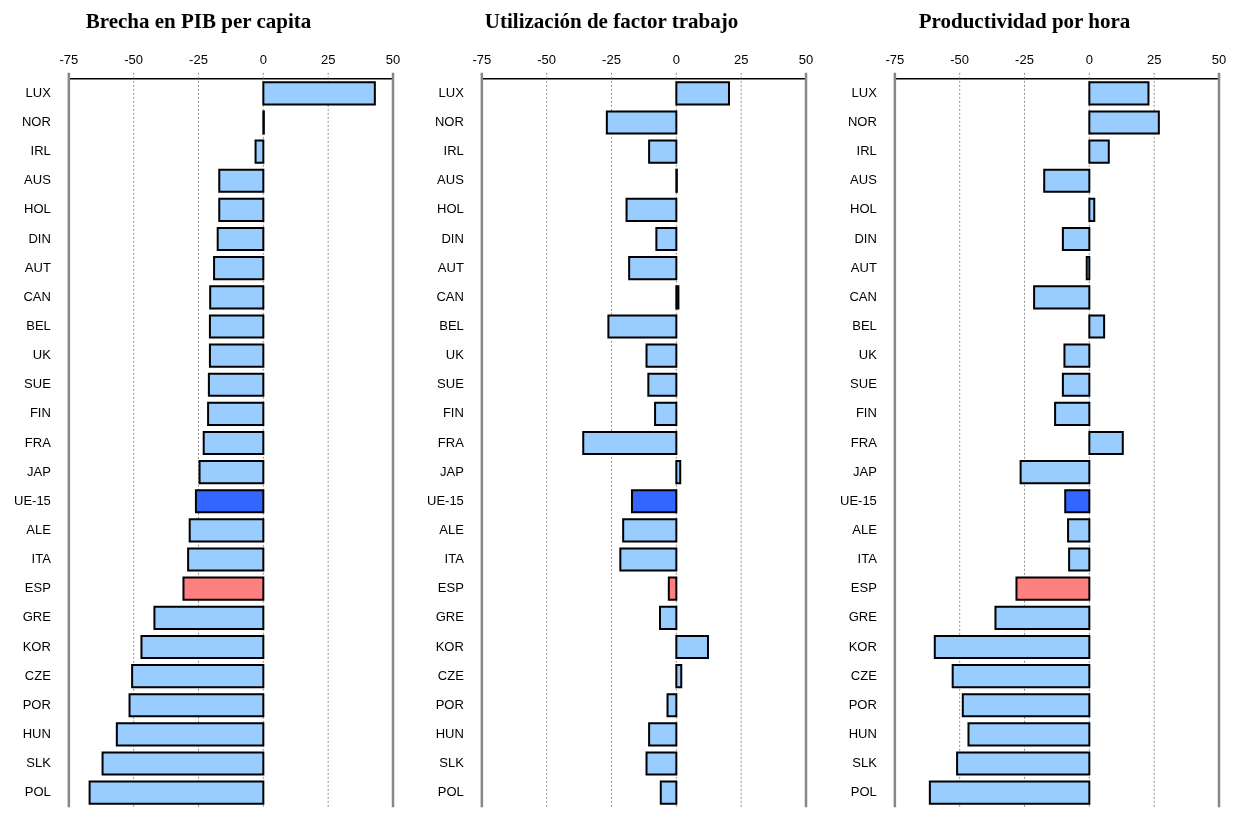 This screenshot has height=825, width=1241. What do you see at coordinates (611, 21) in the screenshot?
I see `chart-title: Utilización de factor trabajo` at bounding box center [611, 21].